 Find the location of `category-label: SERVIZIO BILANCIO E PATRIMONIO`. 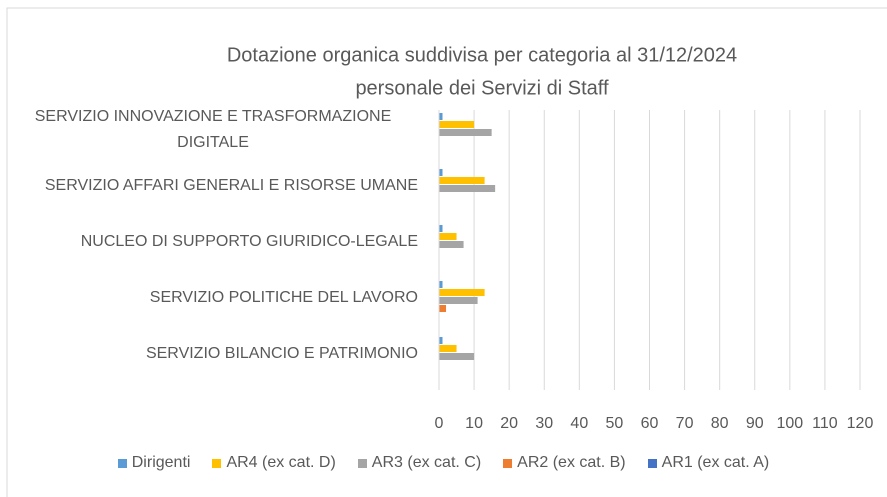

category-label: SERVIZIO BILANCIO E PATRIMONIO is located at coordinates (213, 354).